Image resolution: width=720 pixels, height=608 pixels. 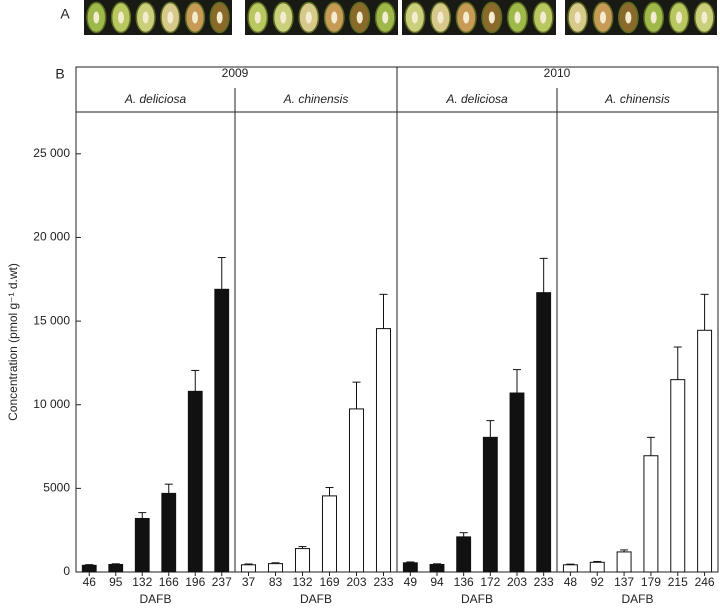 I want to click on x-tick-label: 37, so click(x=249, y=582).